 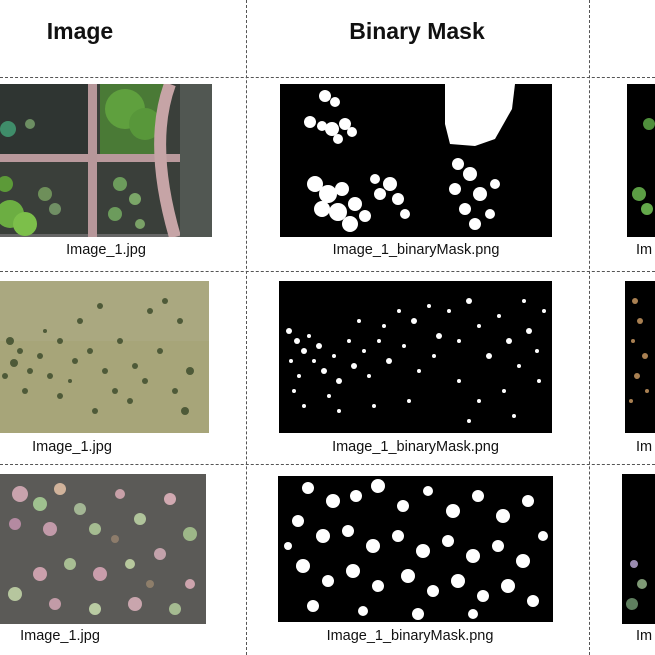 What do you see at coordinates (80, 31) in the screenshot?
I see `column-header-image: Image` at bounding box center [80, 31].